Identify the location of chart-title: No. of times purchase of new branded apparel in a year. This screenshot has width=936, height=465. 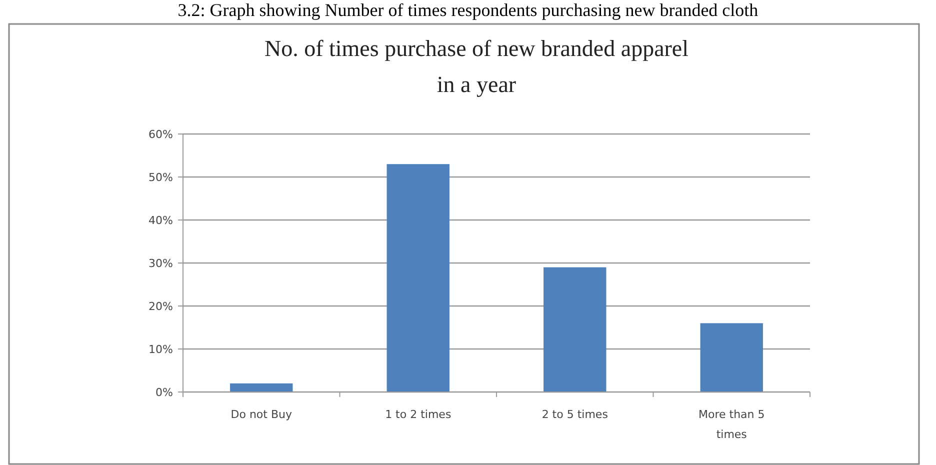
(476, 66).